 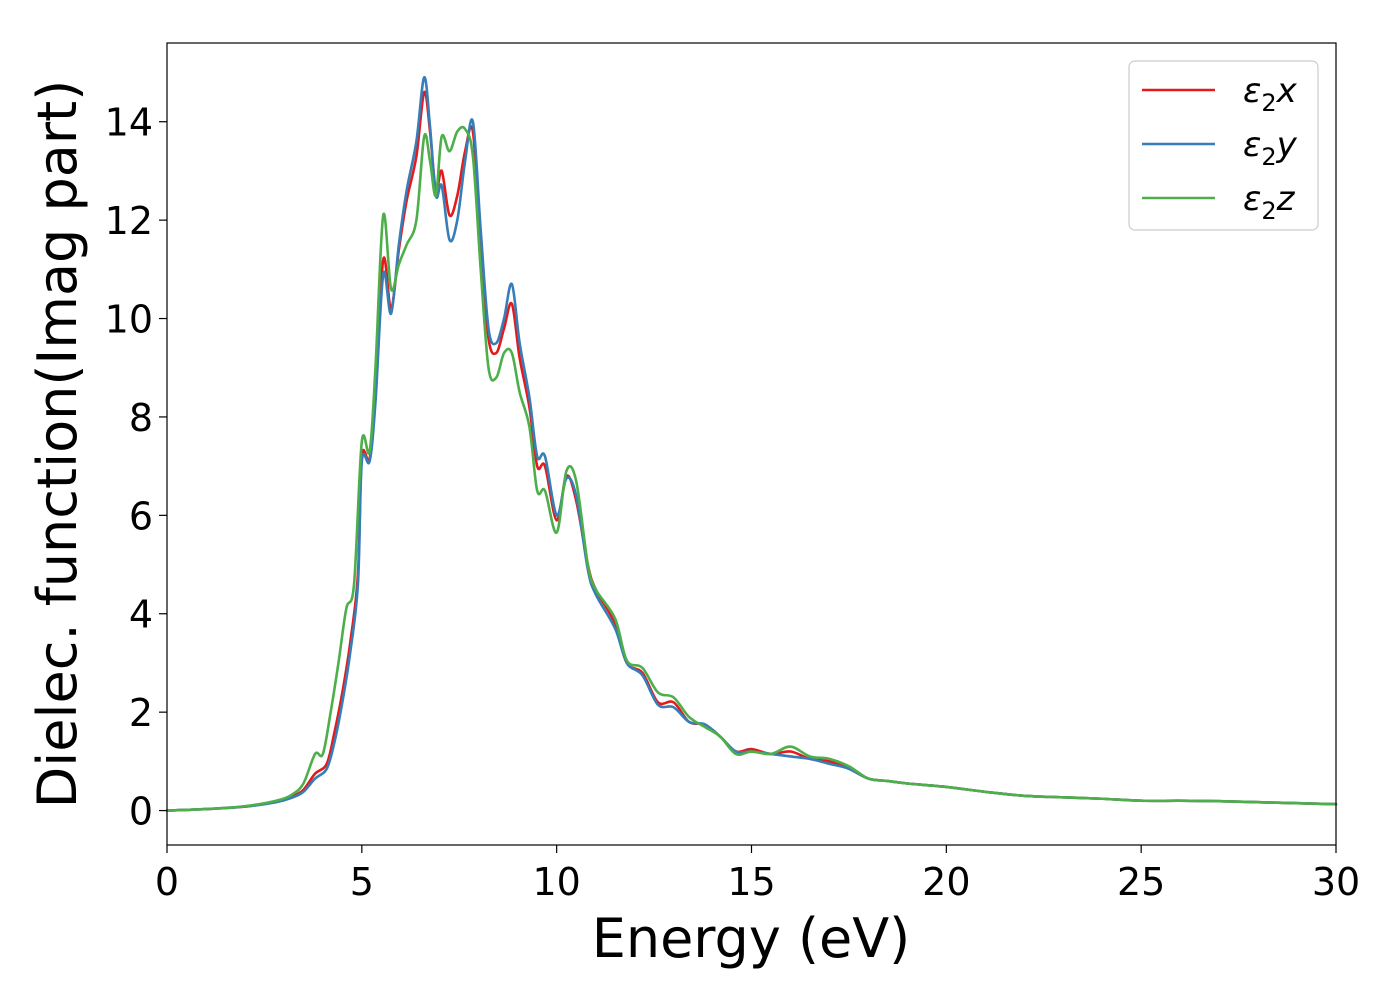 I want to click on y-tick-label: 10, so click(x=129, y=320).